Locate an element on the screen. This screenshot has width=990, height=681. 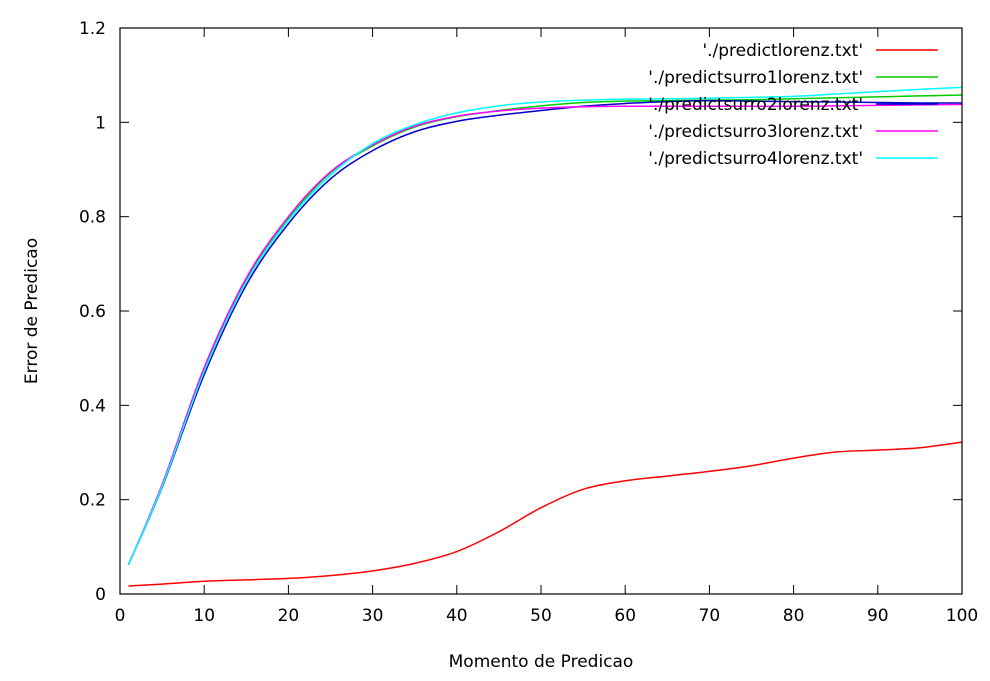
y-tick-label: 0.2 is located at coordinates (92, 501).